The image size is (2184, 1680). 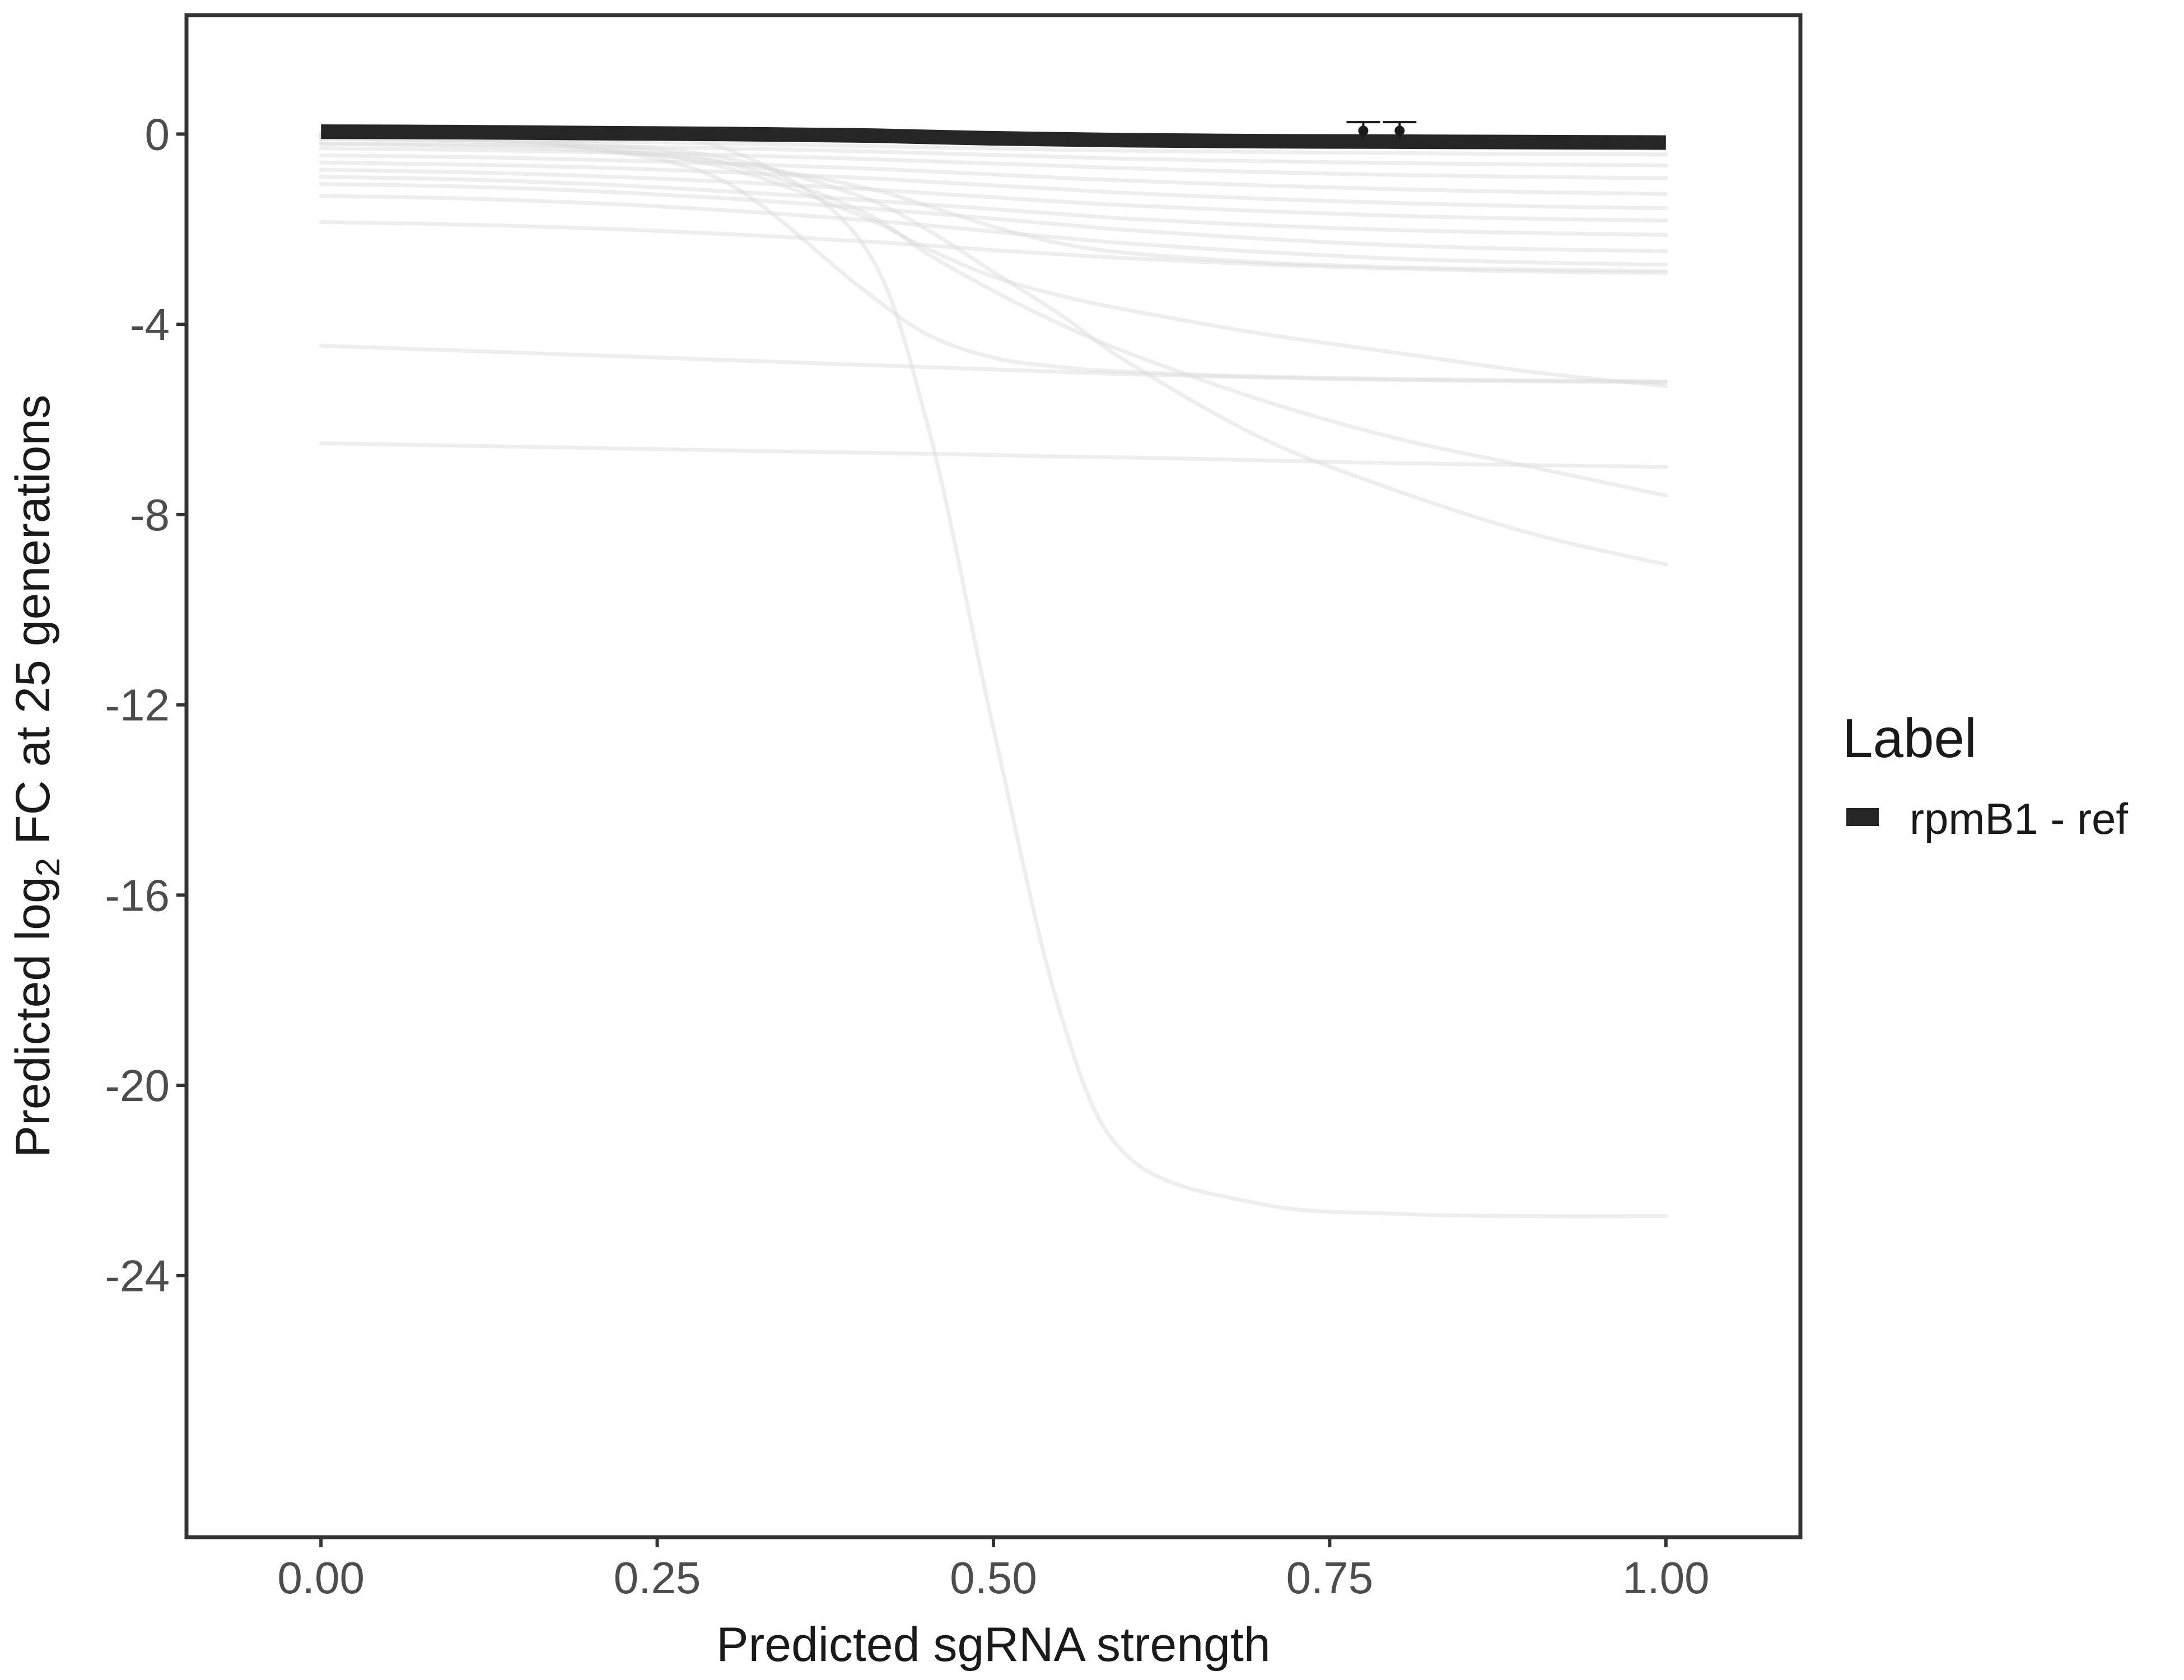 I want to click on y-axis-title-suffix: FC at 25 generations, so click(x=33, y=627).